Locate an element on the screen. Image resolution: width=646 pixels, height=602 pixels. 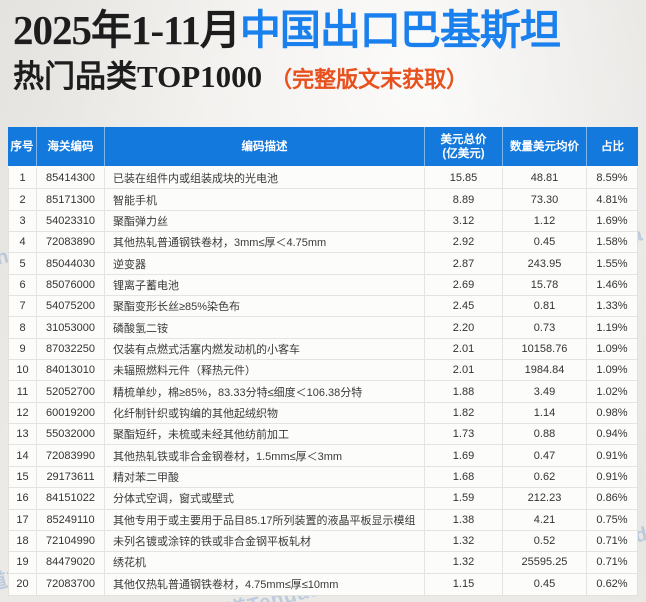
share-cell: 1.33% is located at coordinates (612, 306).